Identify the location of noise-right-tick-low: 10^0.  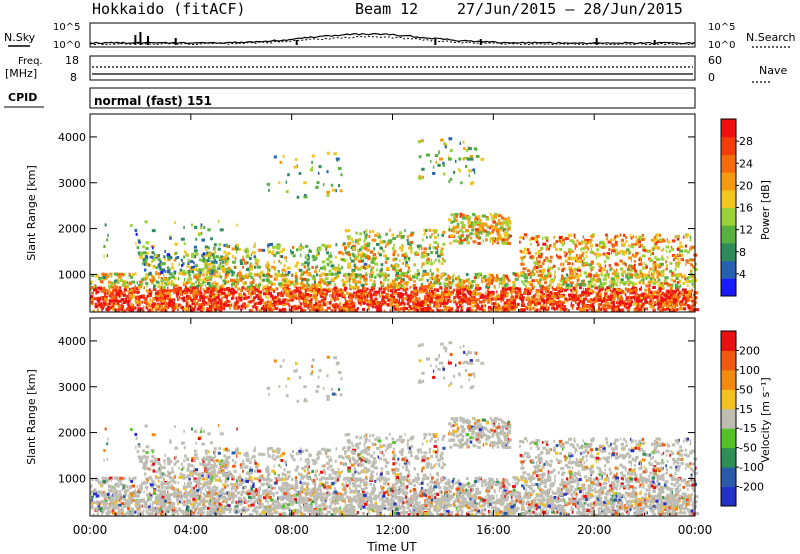
(721, 45).